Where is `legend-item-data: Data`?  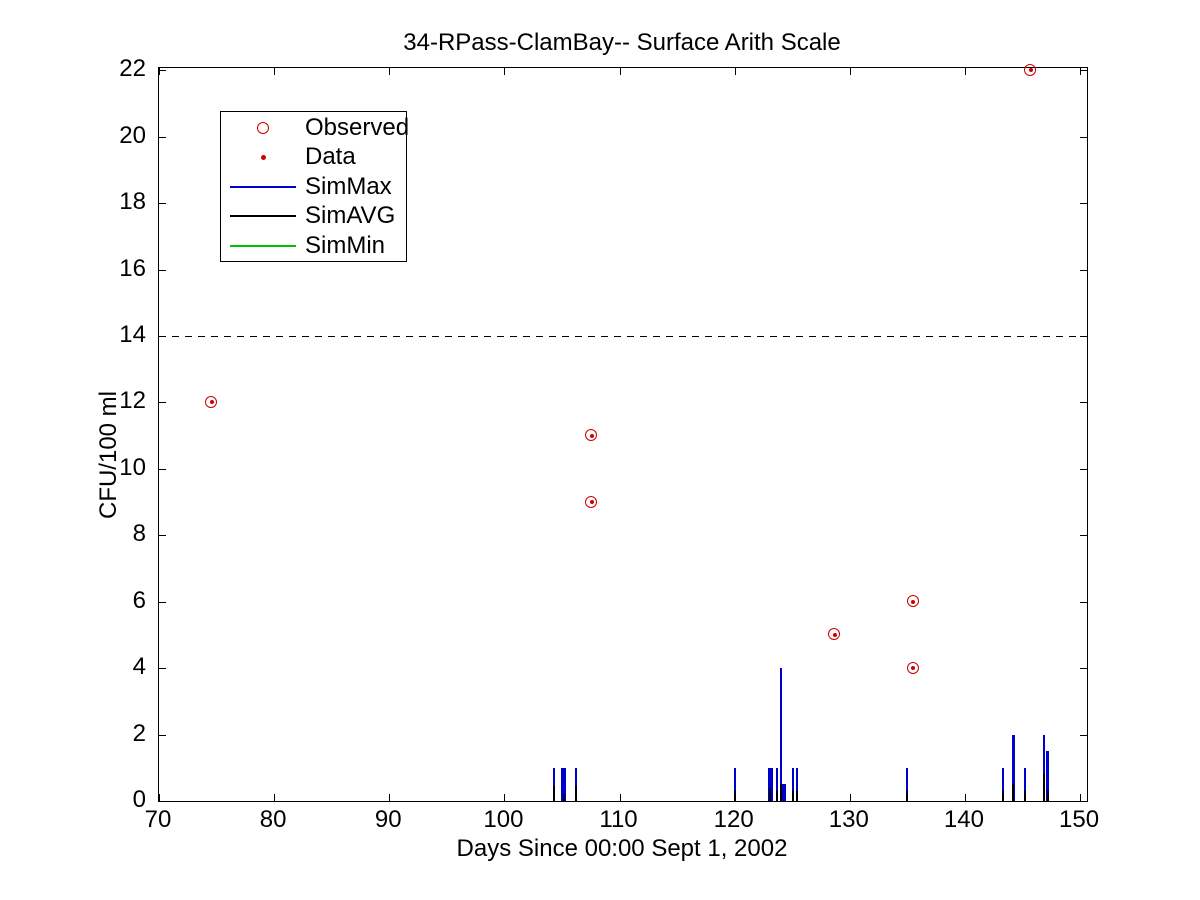 legend-item-data: Data is located at coordinates (313, 157).